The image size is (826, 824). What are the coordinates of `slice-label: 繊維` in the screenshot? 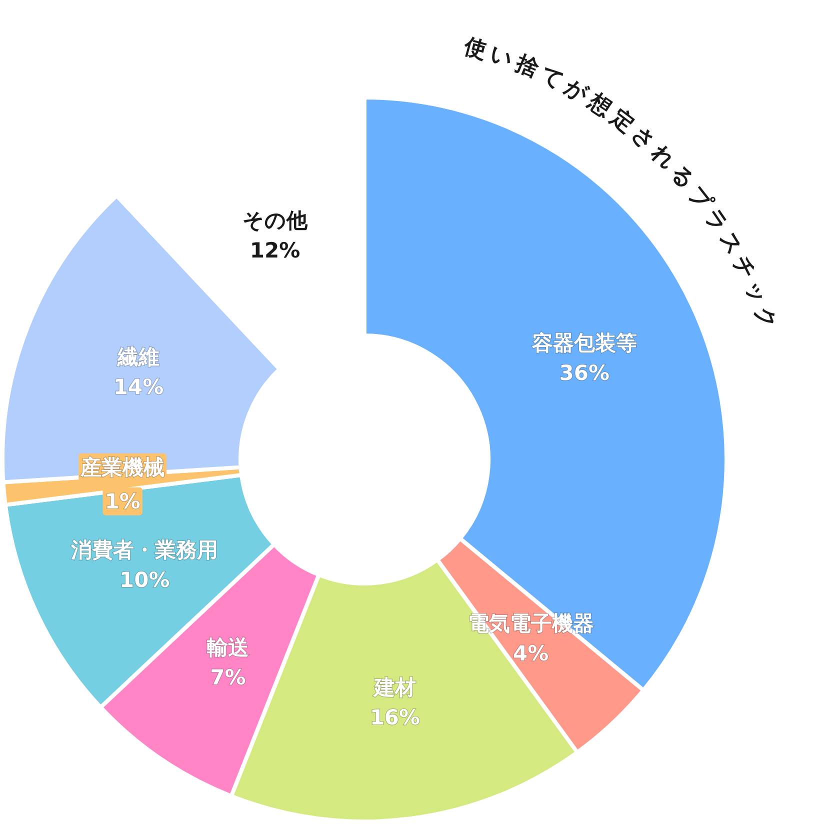 It's located at (138, 357).